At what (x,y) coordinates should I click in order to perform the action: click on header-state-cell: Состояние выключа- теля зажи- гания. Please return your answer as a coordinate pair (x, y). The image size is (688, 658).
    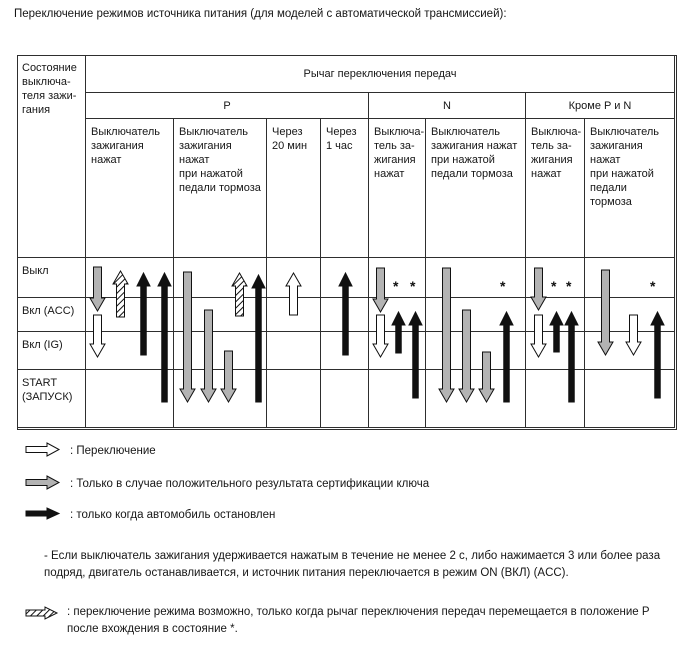
    Looking at the image, I should click on (51, 156).